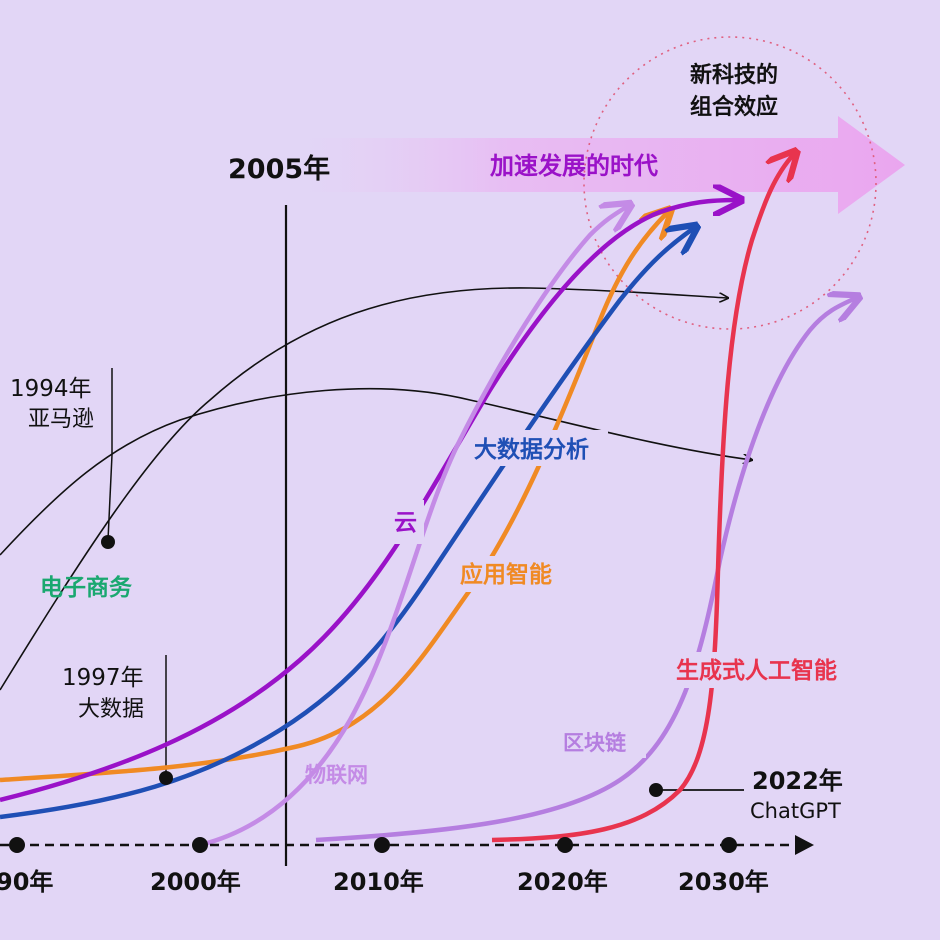 The image size is (940, 940). What do you see at coordinates (195, 882) in the screenshot?
I see `axis-tick-2000: 2000年` at bounding box center [195, 882].